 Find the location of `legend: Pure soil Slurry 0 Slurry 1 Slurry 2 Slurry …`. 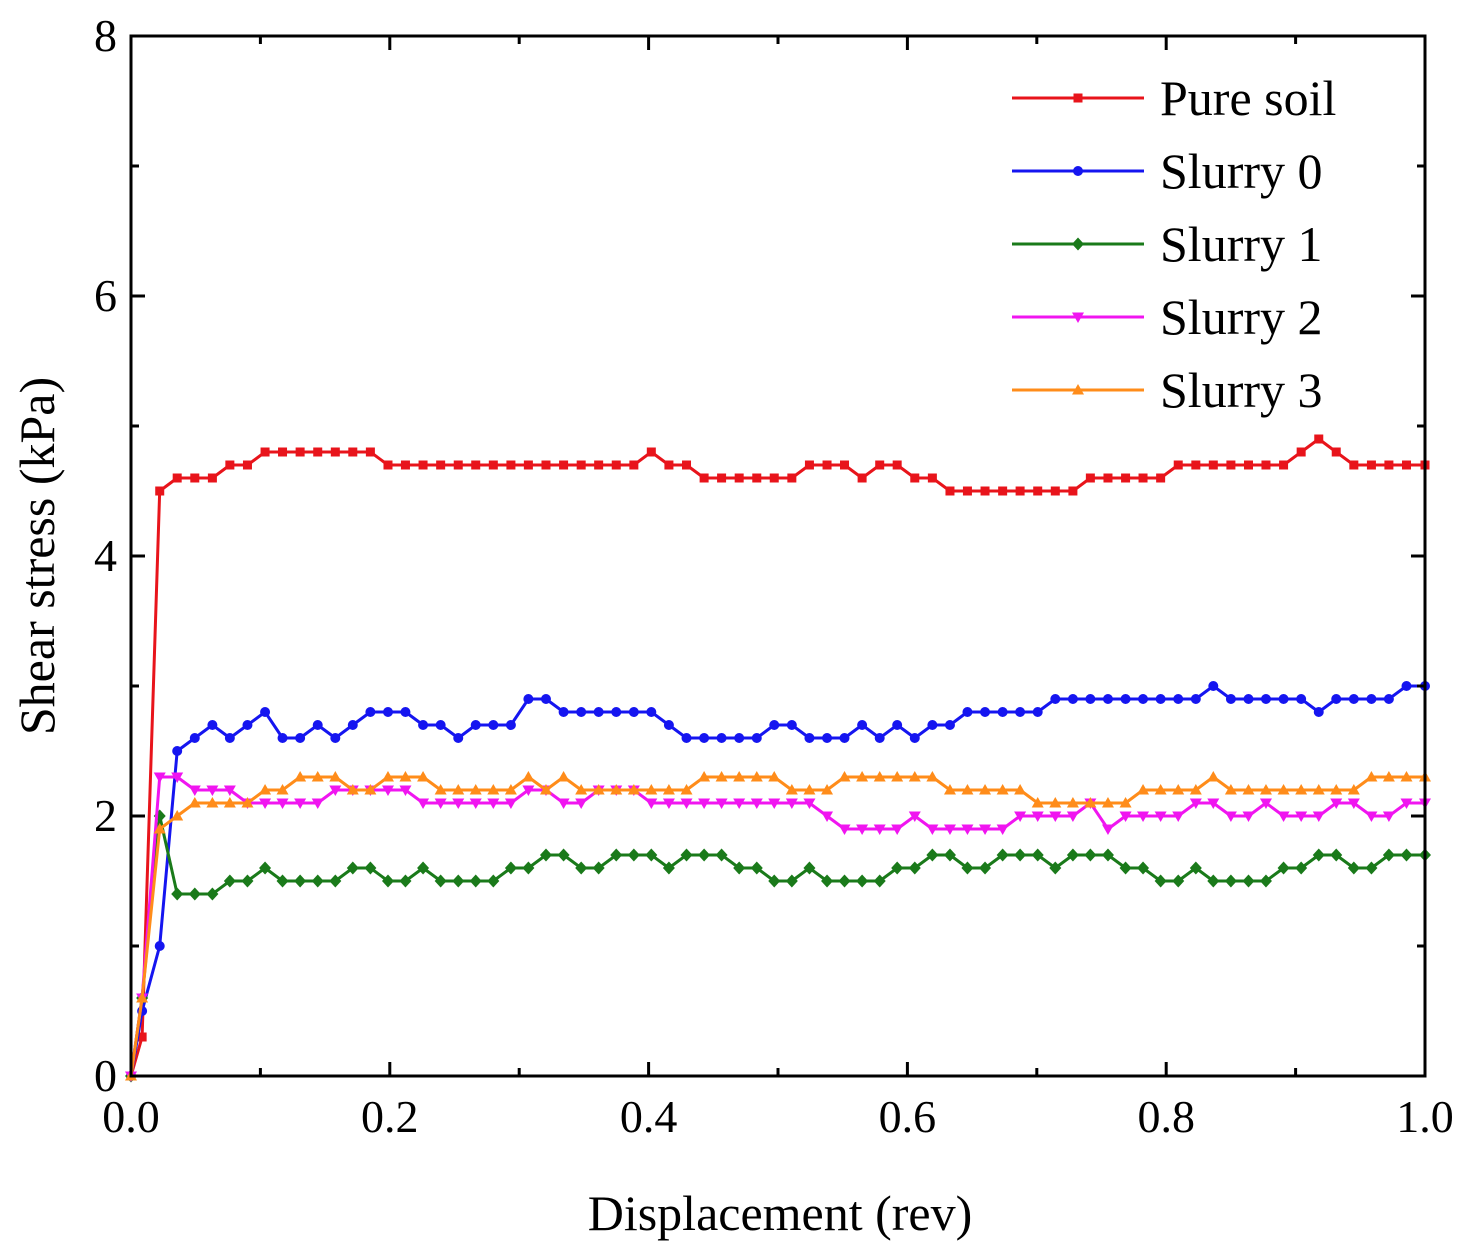

legend: Pure soil Slurry 0 Slurry 1 Slurry 2 Slurry … is located at coordinates (1174, 244).